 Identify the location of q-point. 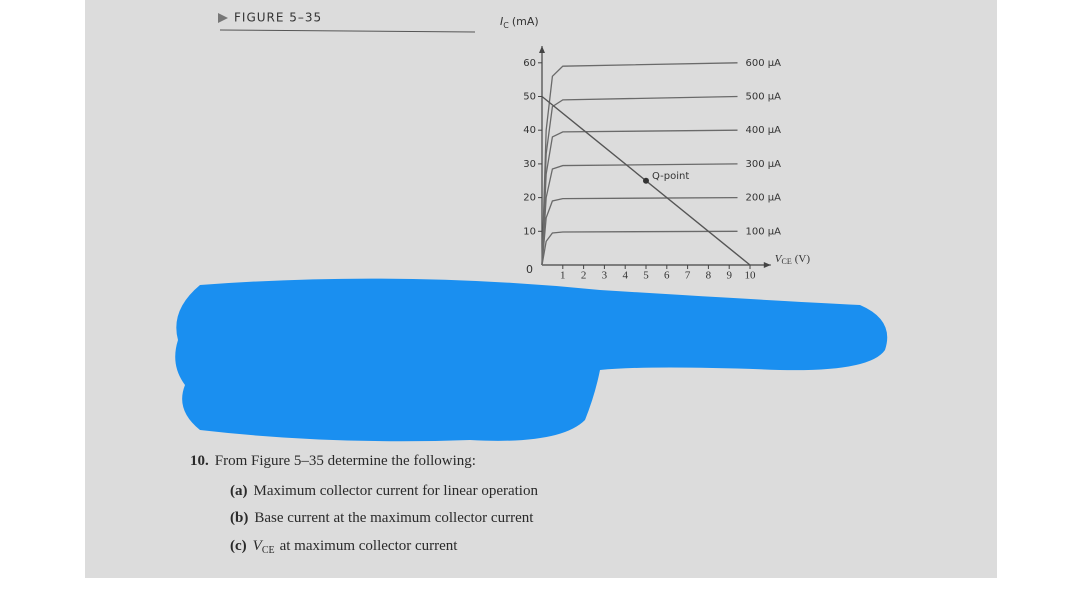
(646, 180).